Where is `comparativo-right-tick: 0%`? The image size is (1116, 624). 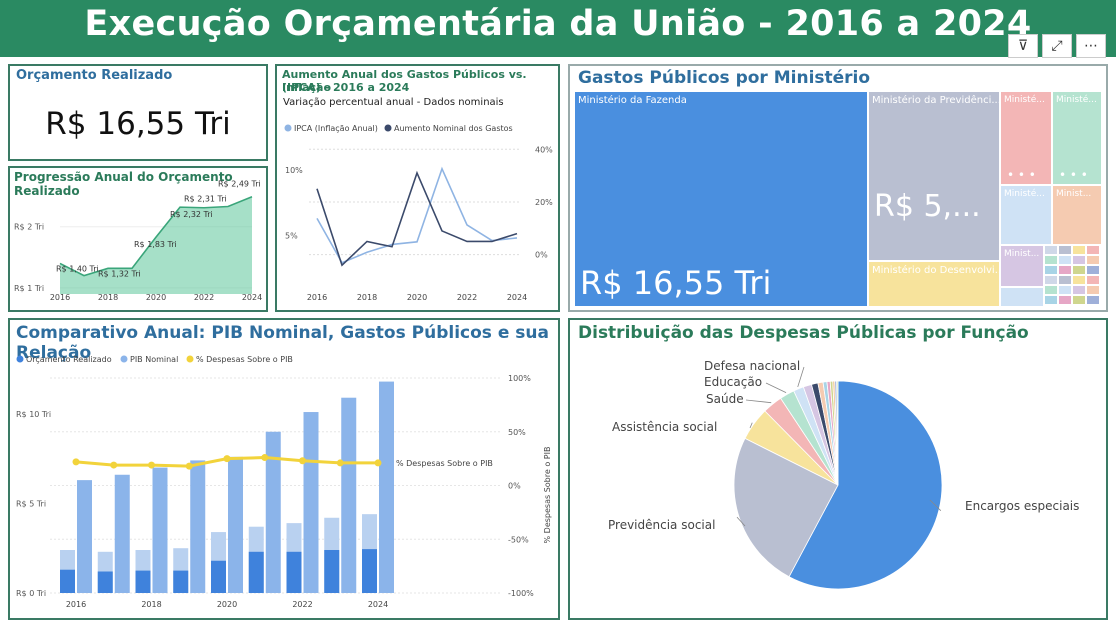 comparativo-right-tick: 0% is located at coordinates (514, 486).